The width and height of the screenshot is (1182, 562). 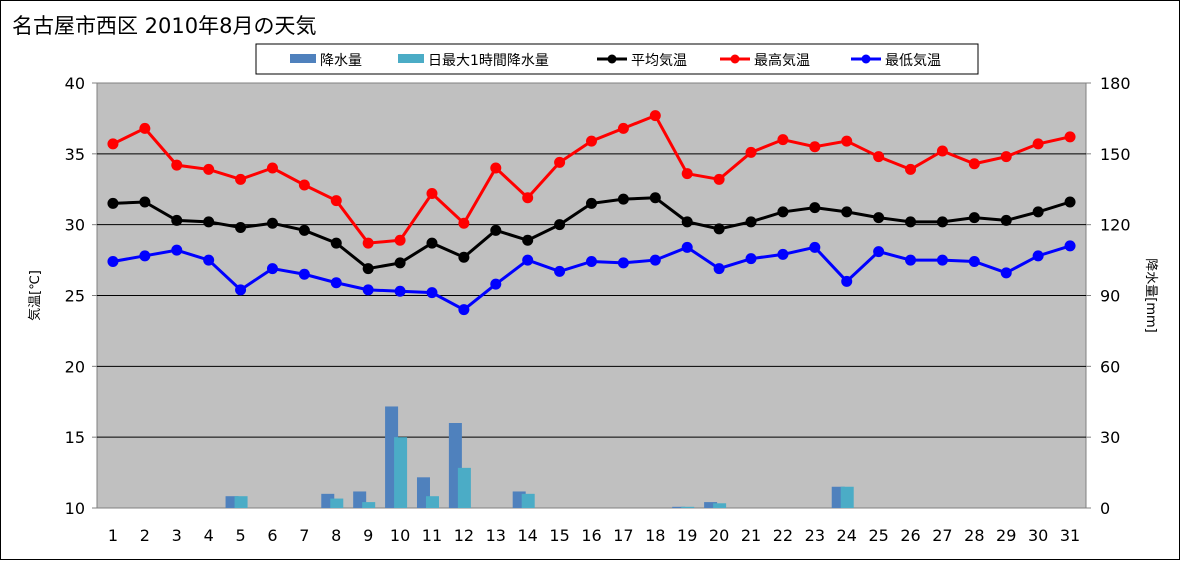 I want to click on x-tick-label: 16, so click(x=591, y=535).